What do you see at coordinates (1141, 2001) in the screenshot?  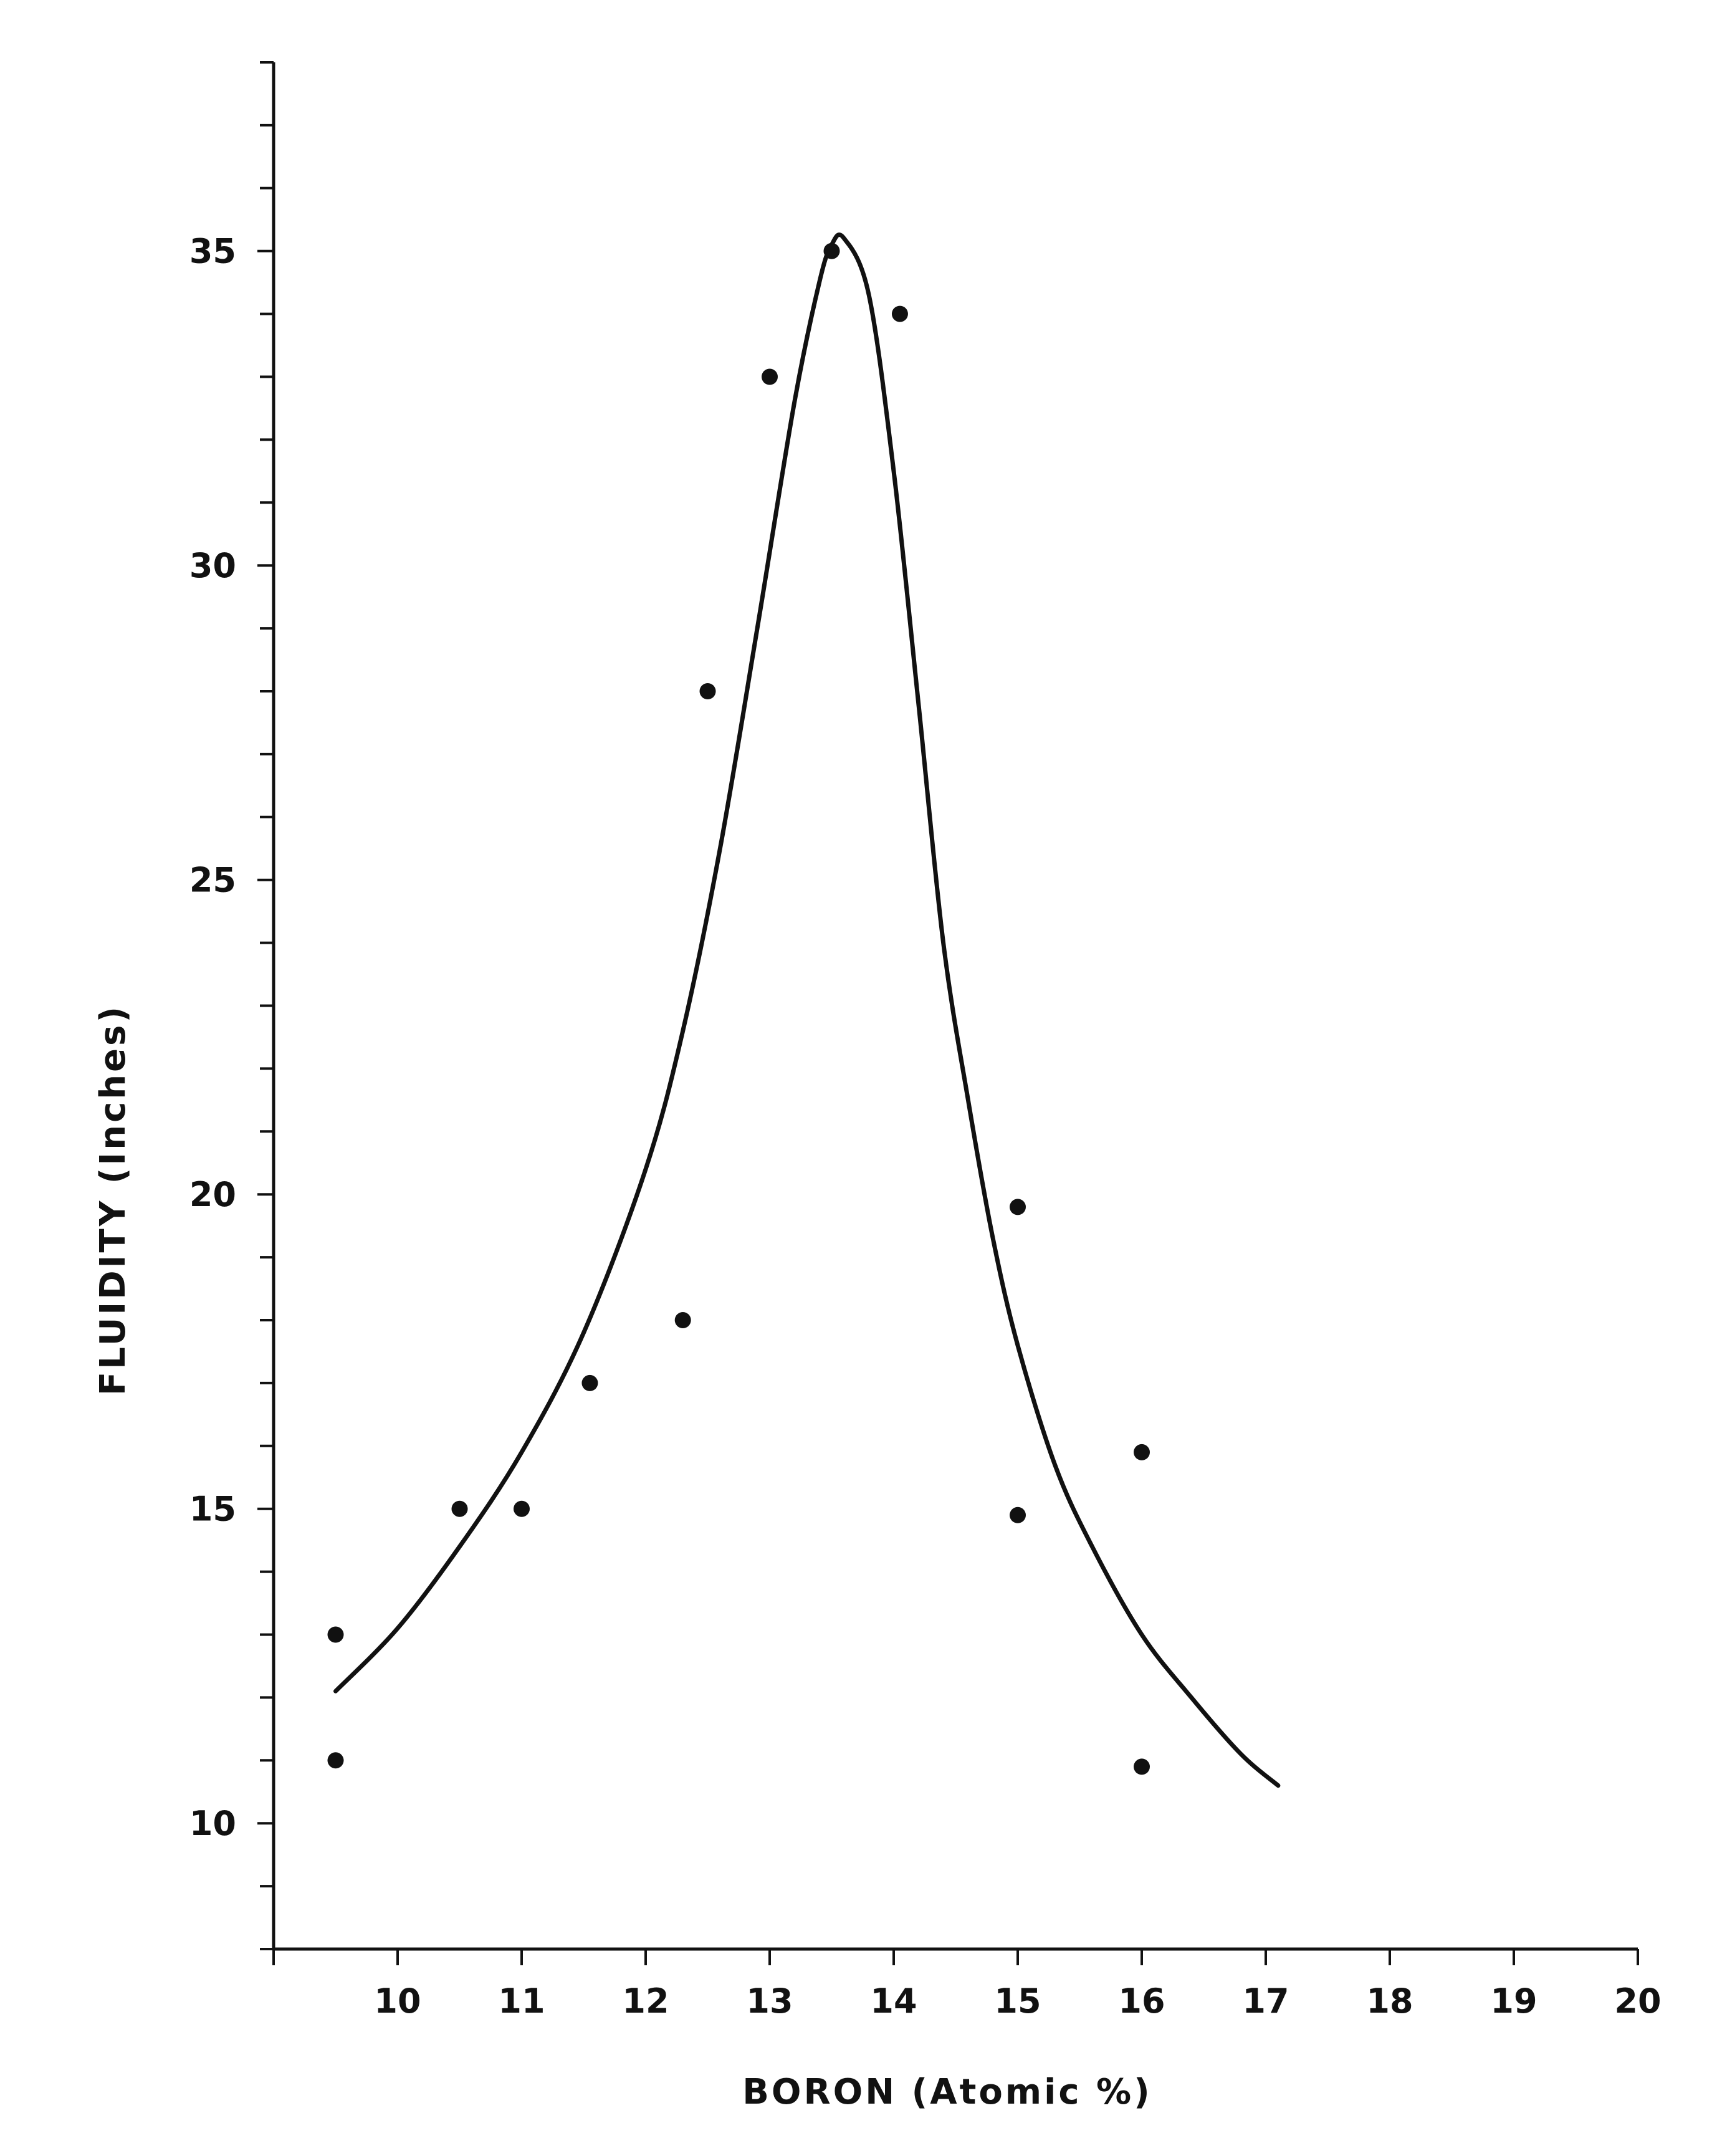 I see `x-tick-label: 16` at bounding box center [1141, 2001].